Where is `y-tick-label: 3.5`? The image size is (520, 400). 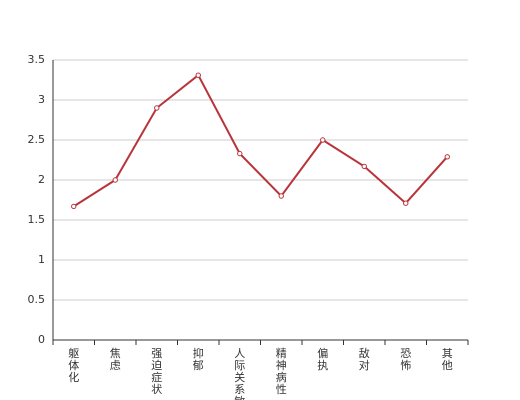 y-tick-label: 3.5 is located at coordinates (37, 59).